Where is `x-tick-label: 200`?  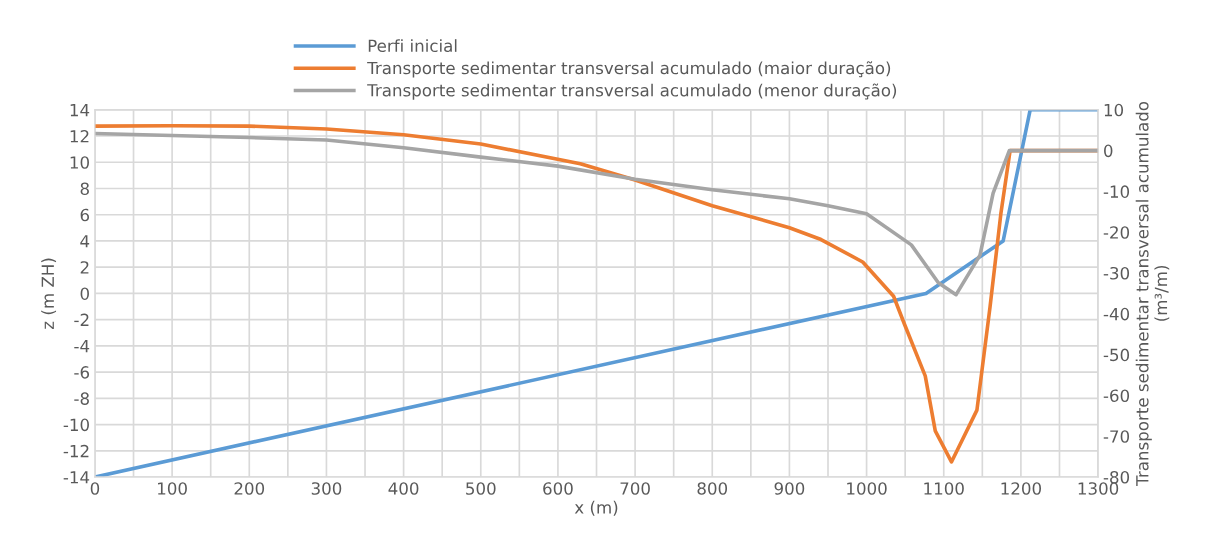
x-tick-label: 200 is located at coordinates (249, 488).